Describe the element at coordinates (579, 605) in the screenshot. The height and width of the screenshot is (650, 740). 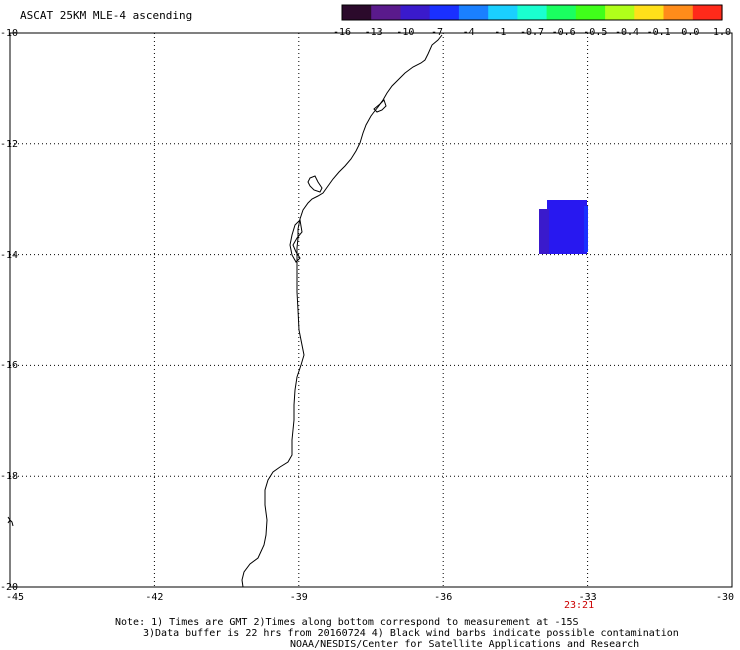
I see `swath-time-label: 23:21` at that location.